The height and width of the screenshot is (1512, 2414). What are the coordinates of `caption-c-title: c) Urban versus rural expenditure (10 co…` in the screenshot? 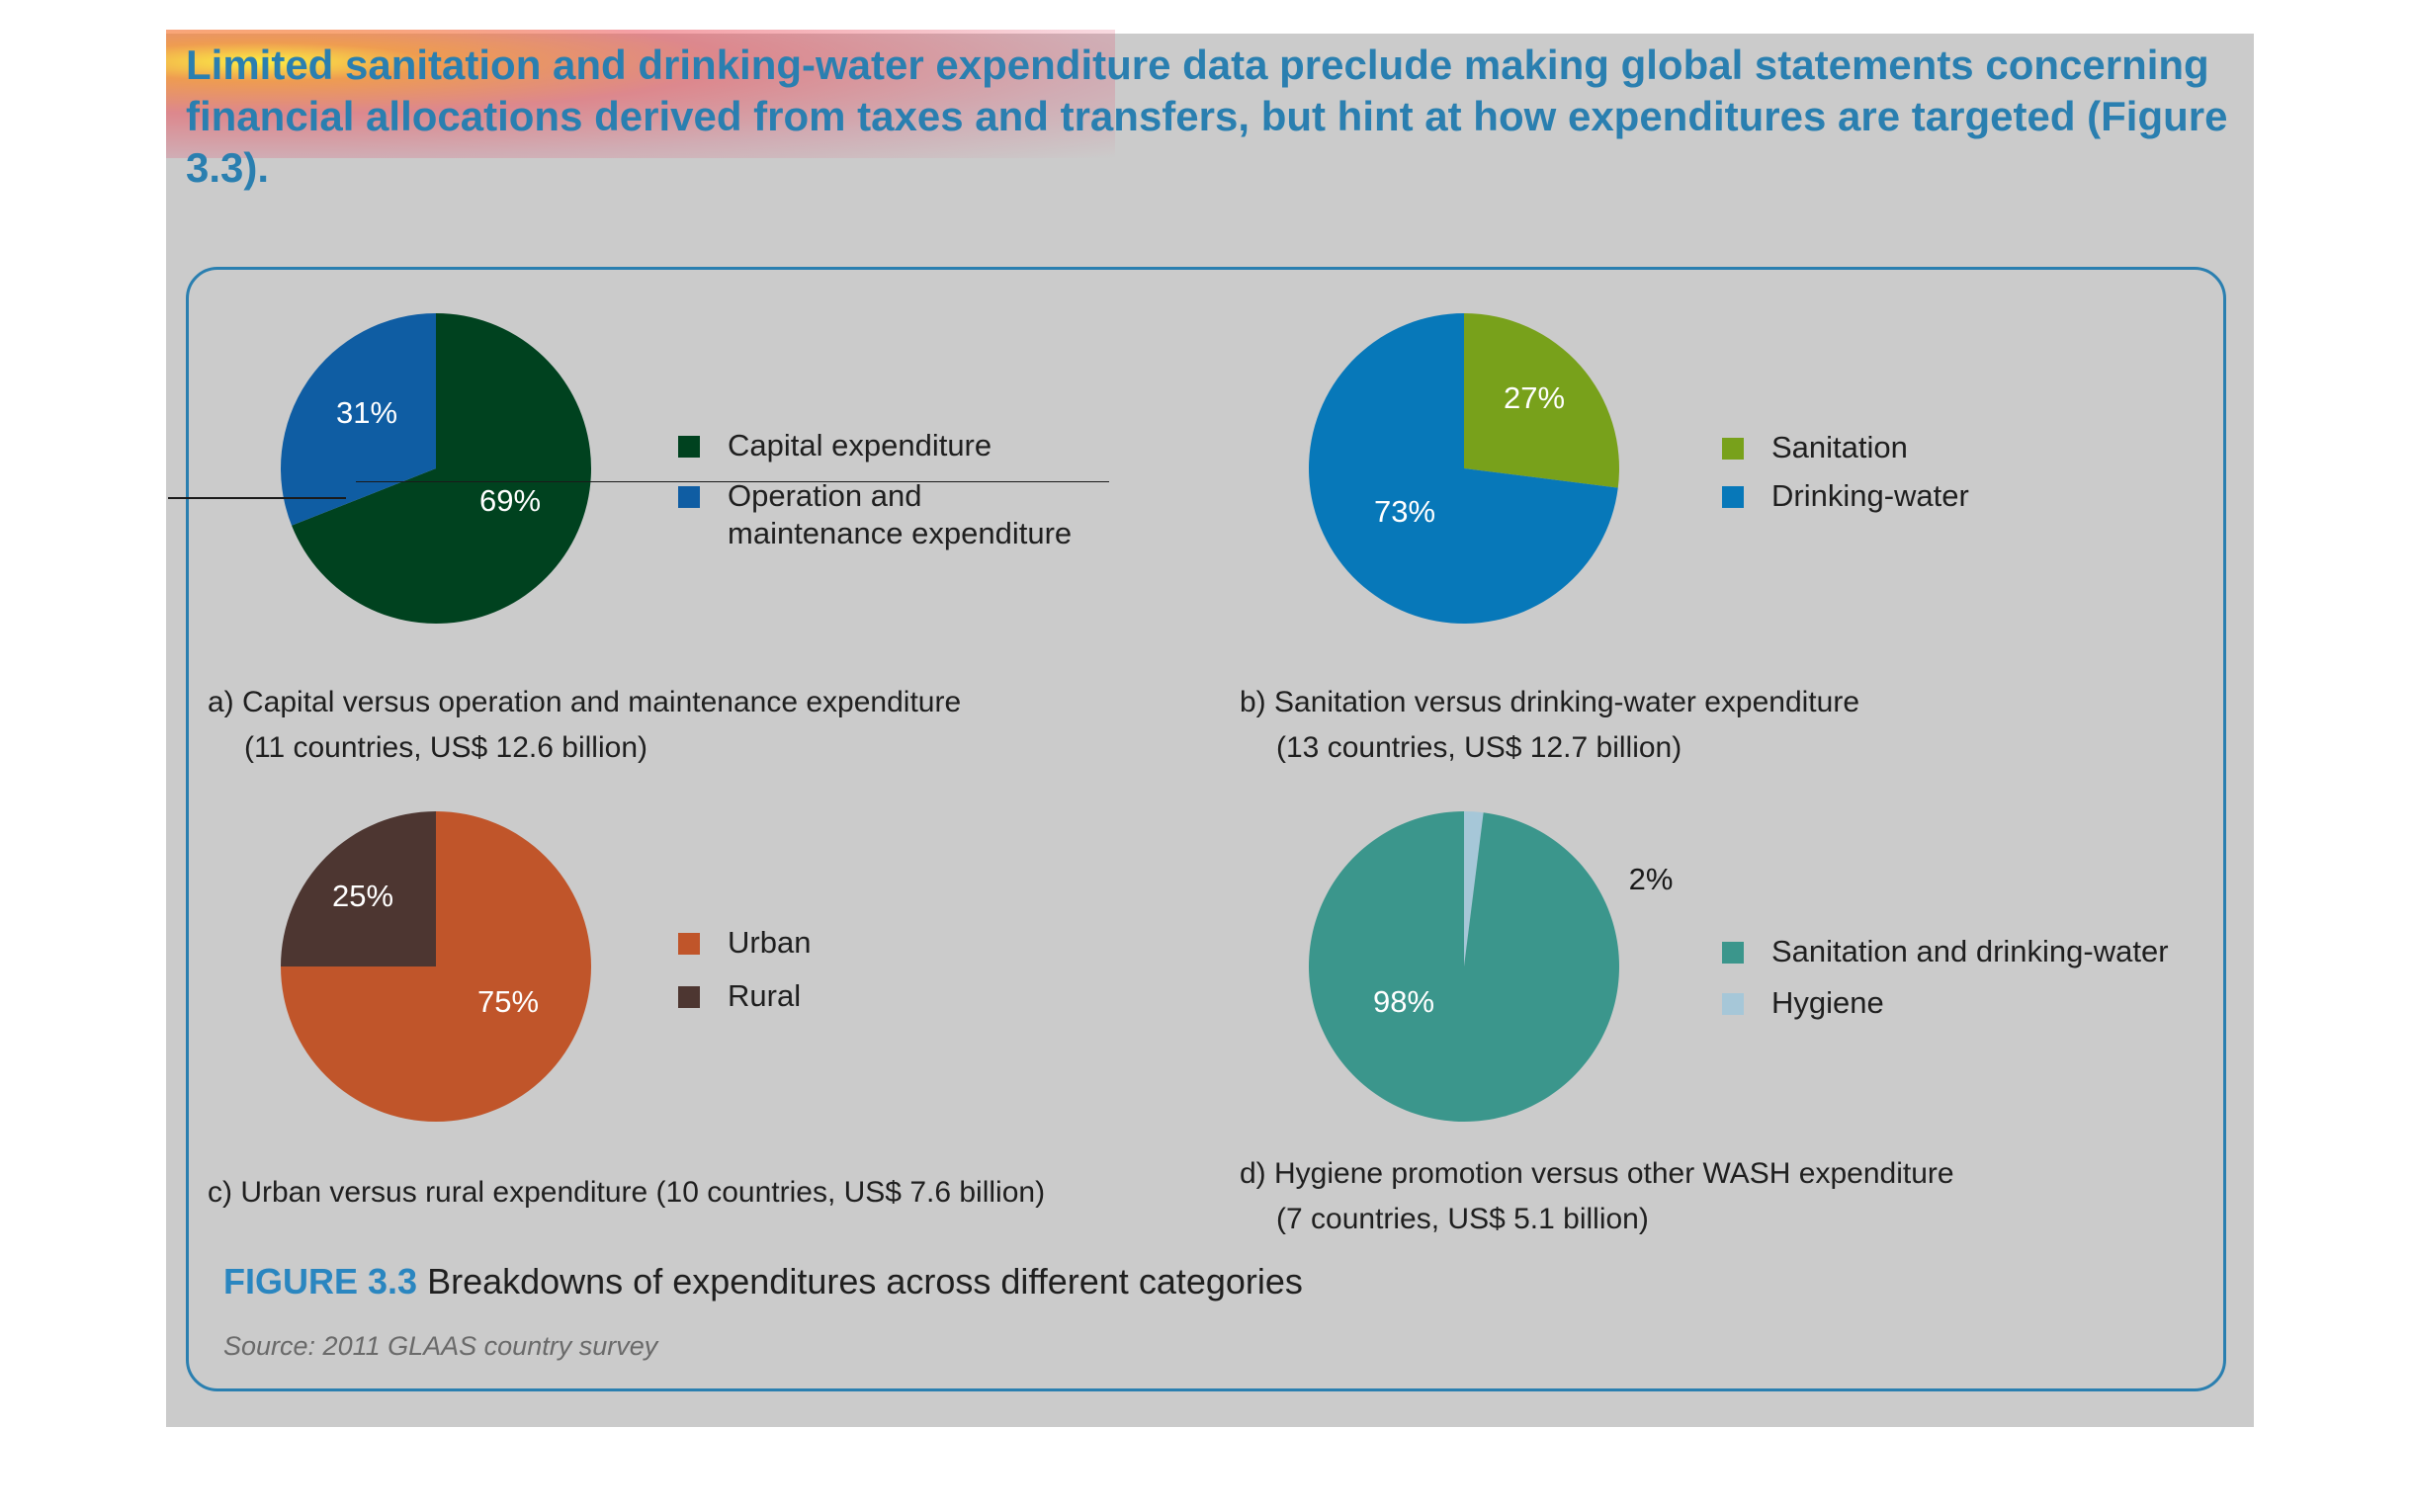 It's located at (627, 1192).